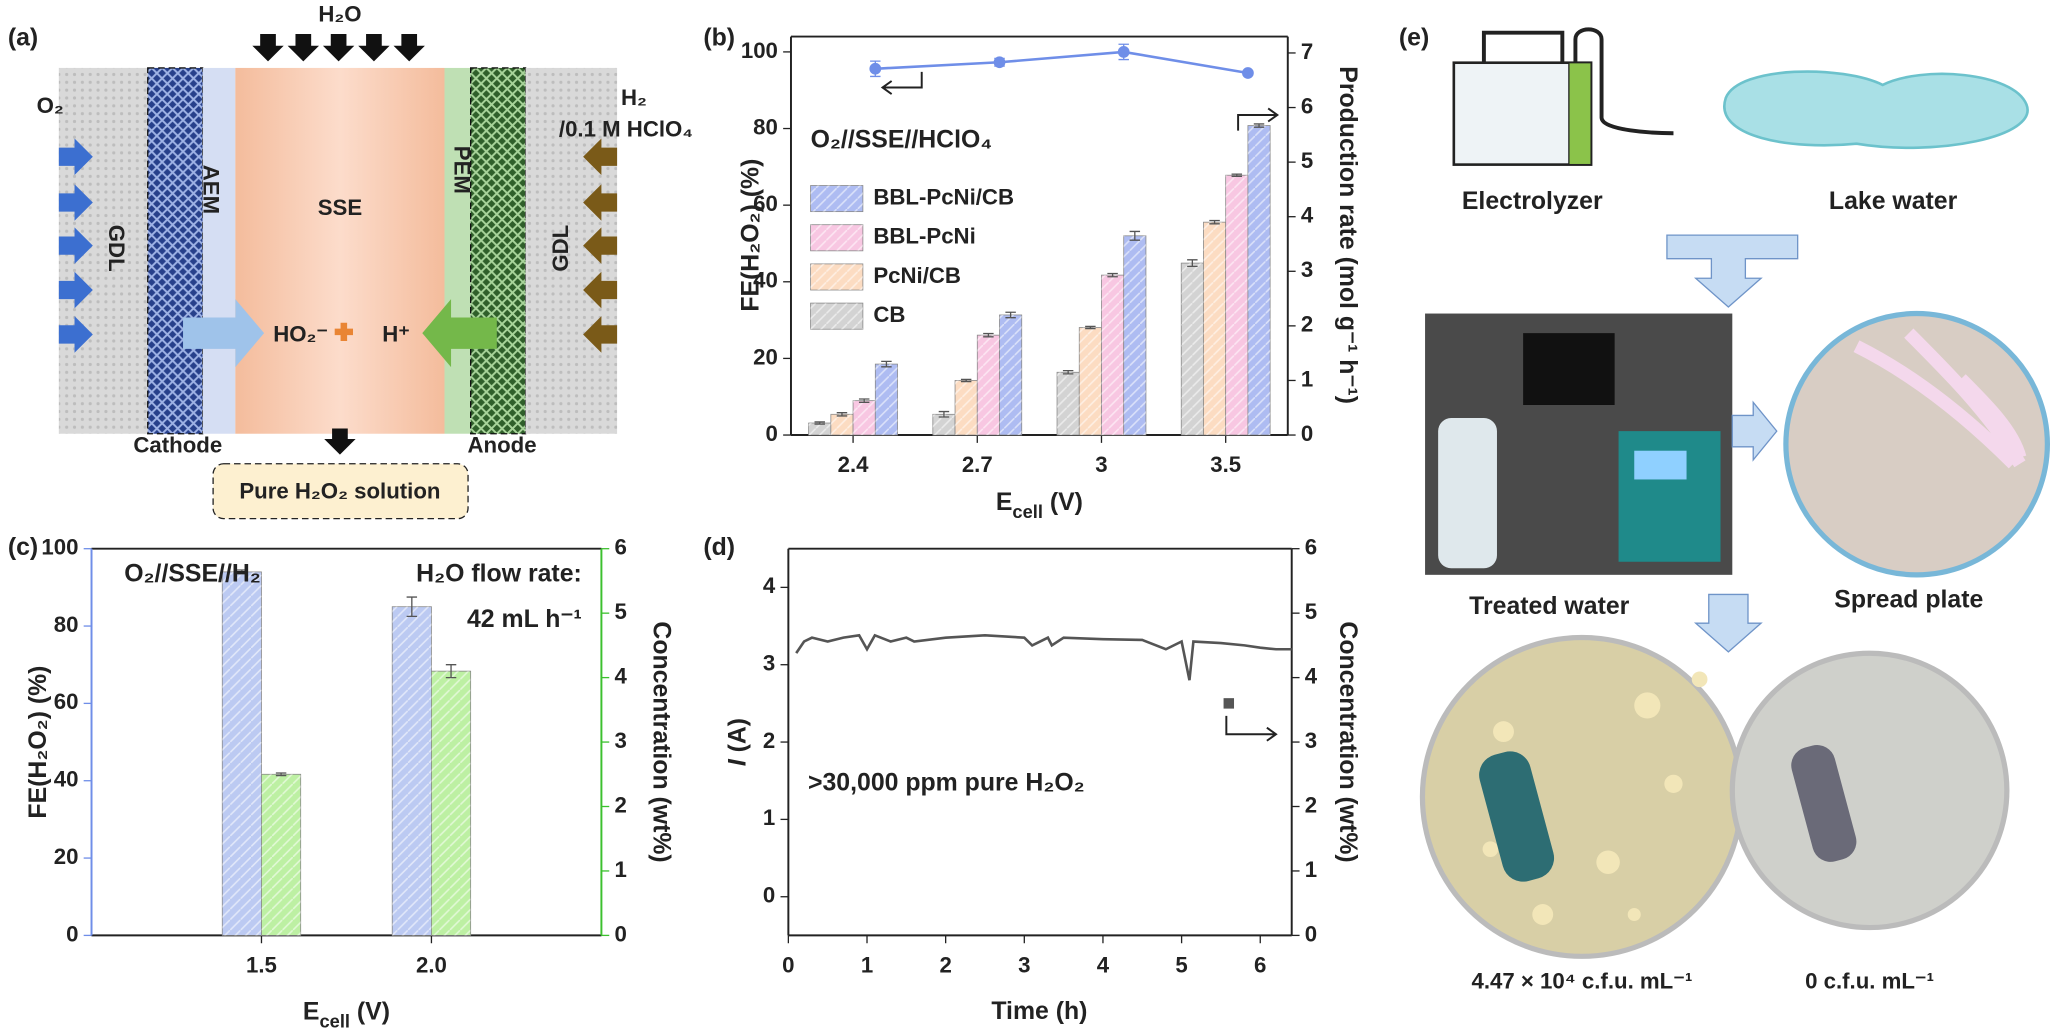 The height and width of the screenshot is (1036, 2050). Describe the element at coordinates (23, 547) in the screenshot. I see `panel-label: (c)` at that location.